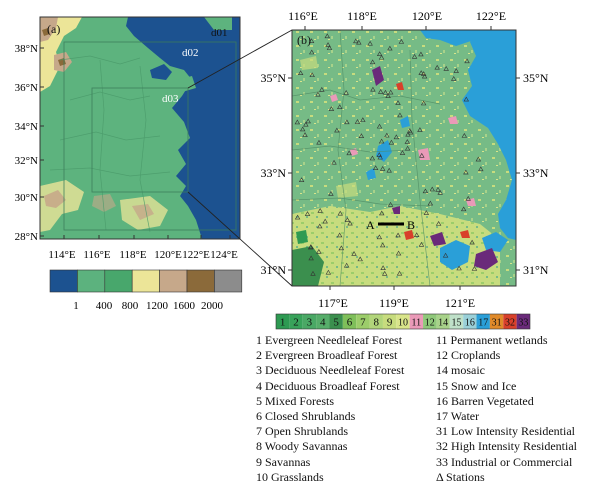 This screenshot has width=607, height=494. What do you see at coordinates (443, 323) in the screenshot?
I see `landuse-code-label: 14` at bounding box center [443, 323].